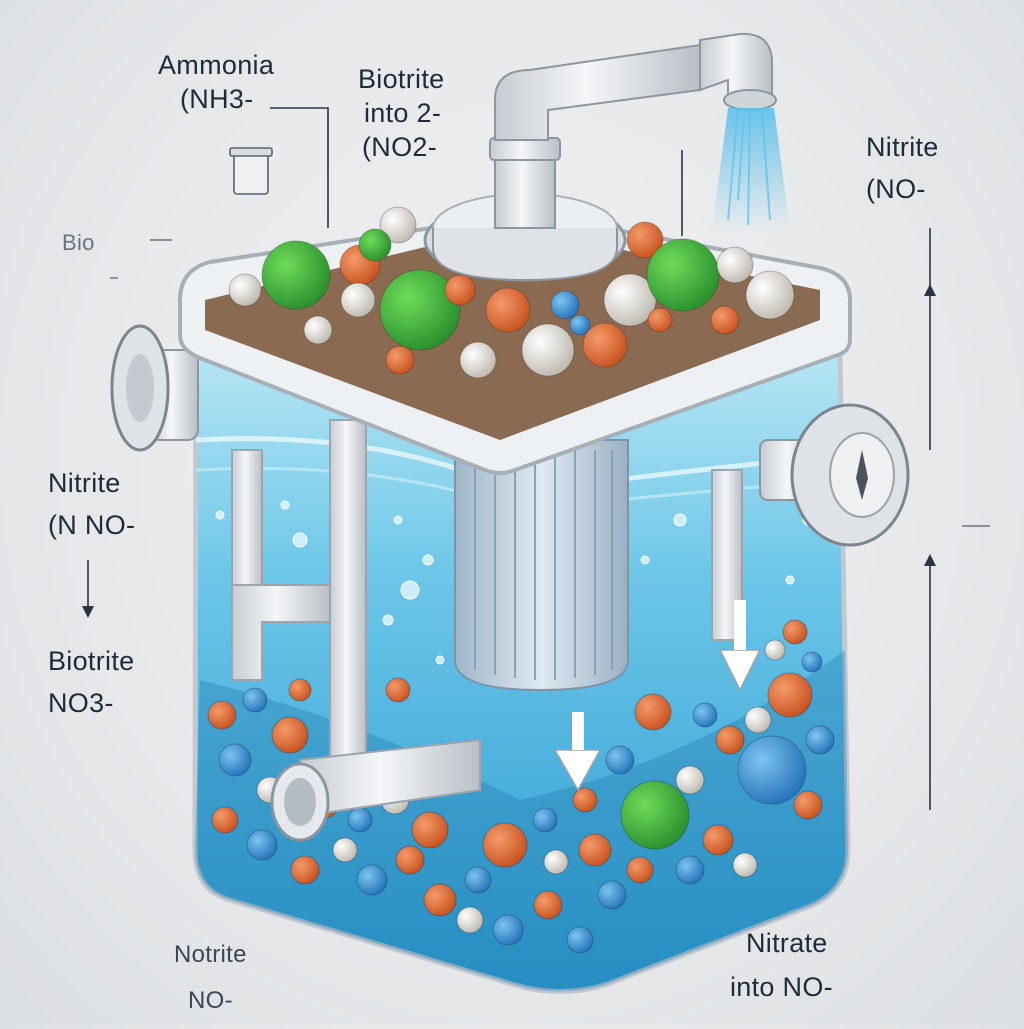 The image size is (1024, 1029). I want to click on spray-streaks, so click(749, 167).